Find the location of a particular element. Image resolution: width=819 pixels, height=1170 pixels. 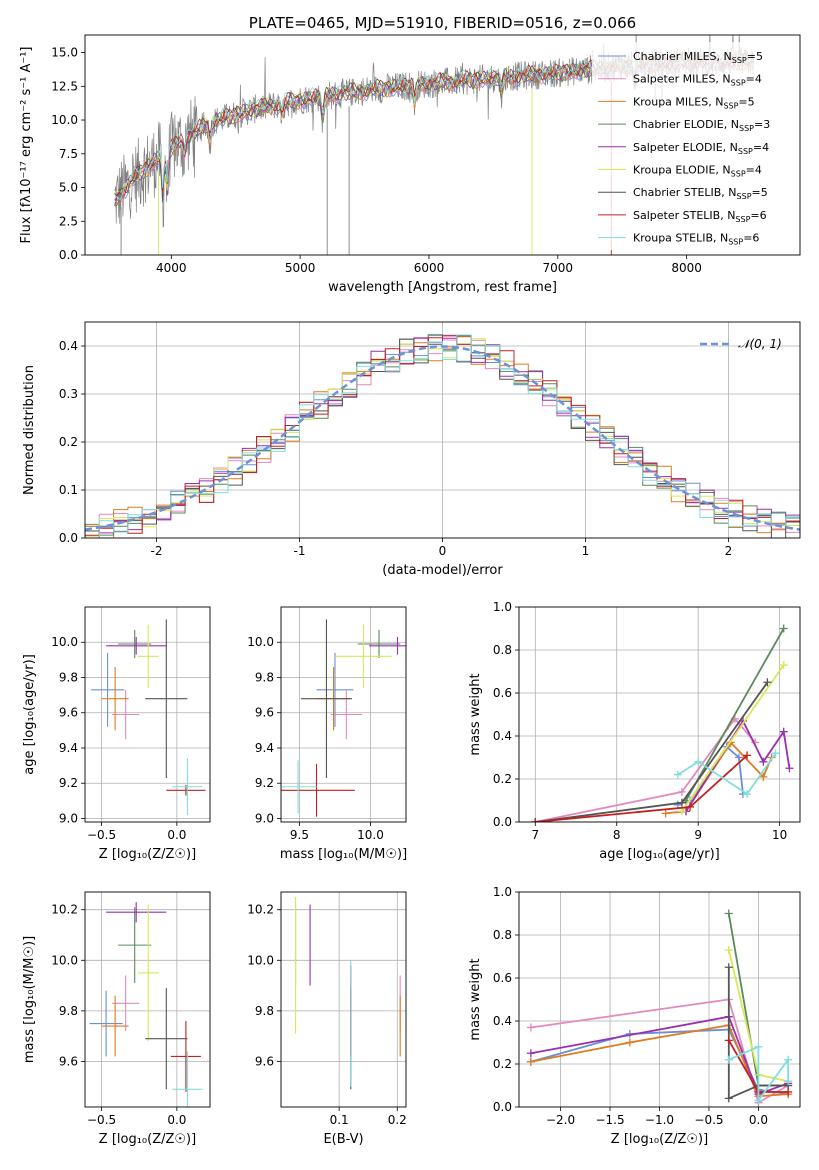

massweight-vs-age-ytick-label: 1.0 is located at coordinates (502, 607).